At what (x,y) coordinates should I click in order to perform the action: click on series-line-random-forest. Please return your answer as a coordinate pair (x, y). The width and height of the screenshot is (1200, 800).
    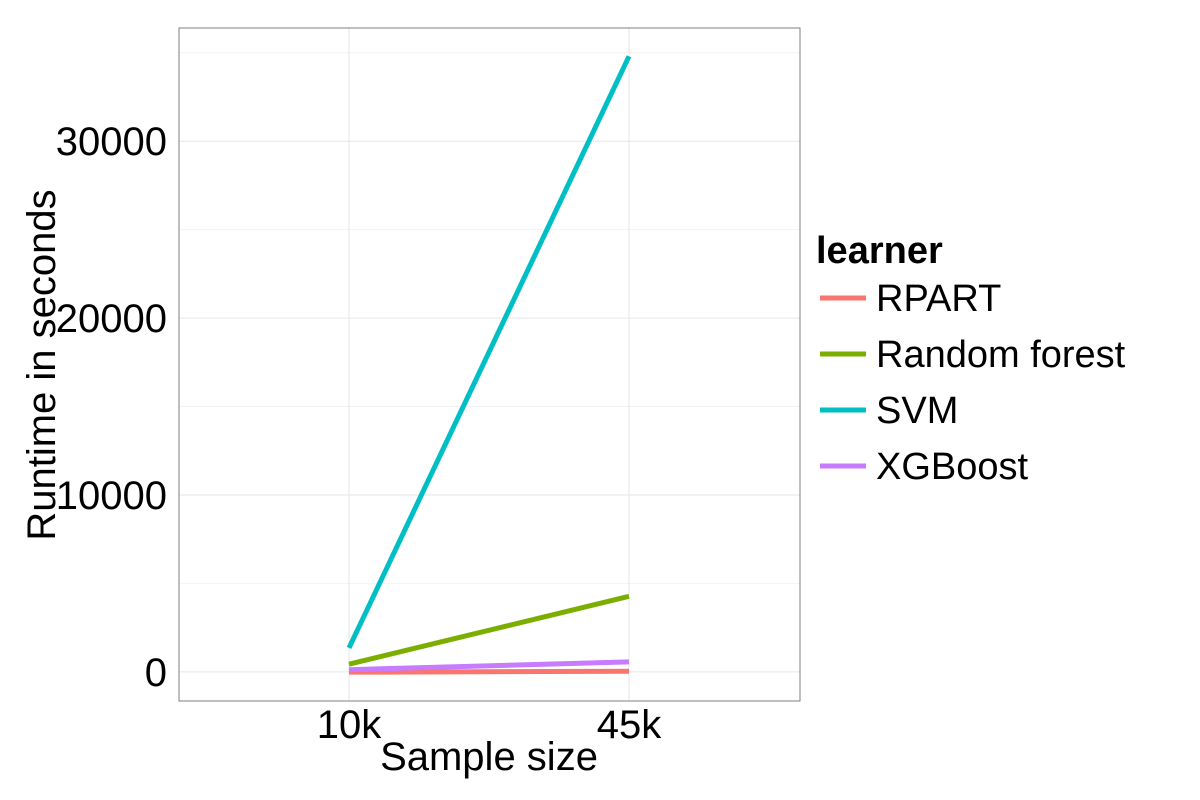
    Looking at the image, I should click on (489, 630).